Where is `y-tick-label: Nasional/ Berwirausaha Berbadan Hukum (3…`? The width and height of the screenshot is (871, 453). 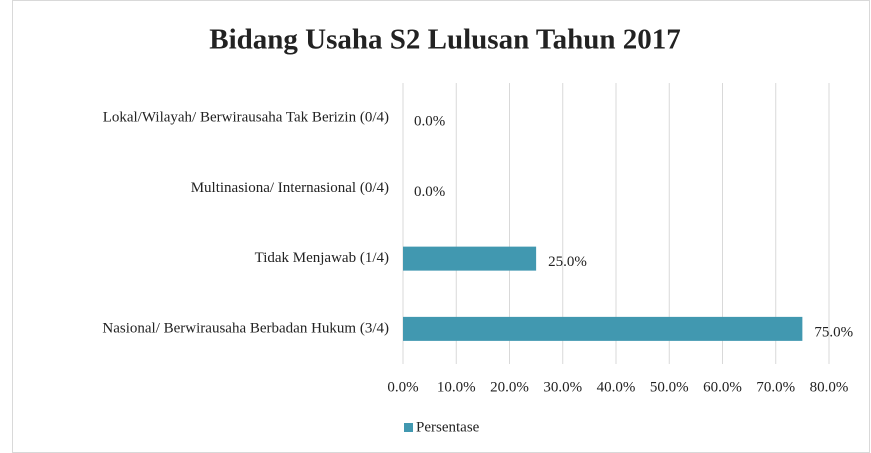 y-tick-label: Nasional/ Berwirausaha Berbadan Hukum (3… is located at coordinates (245, 328).